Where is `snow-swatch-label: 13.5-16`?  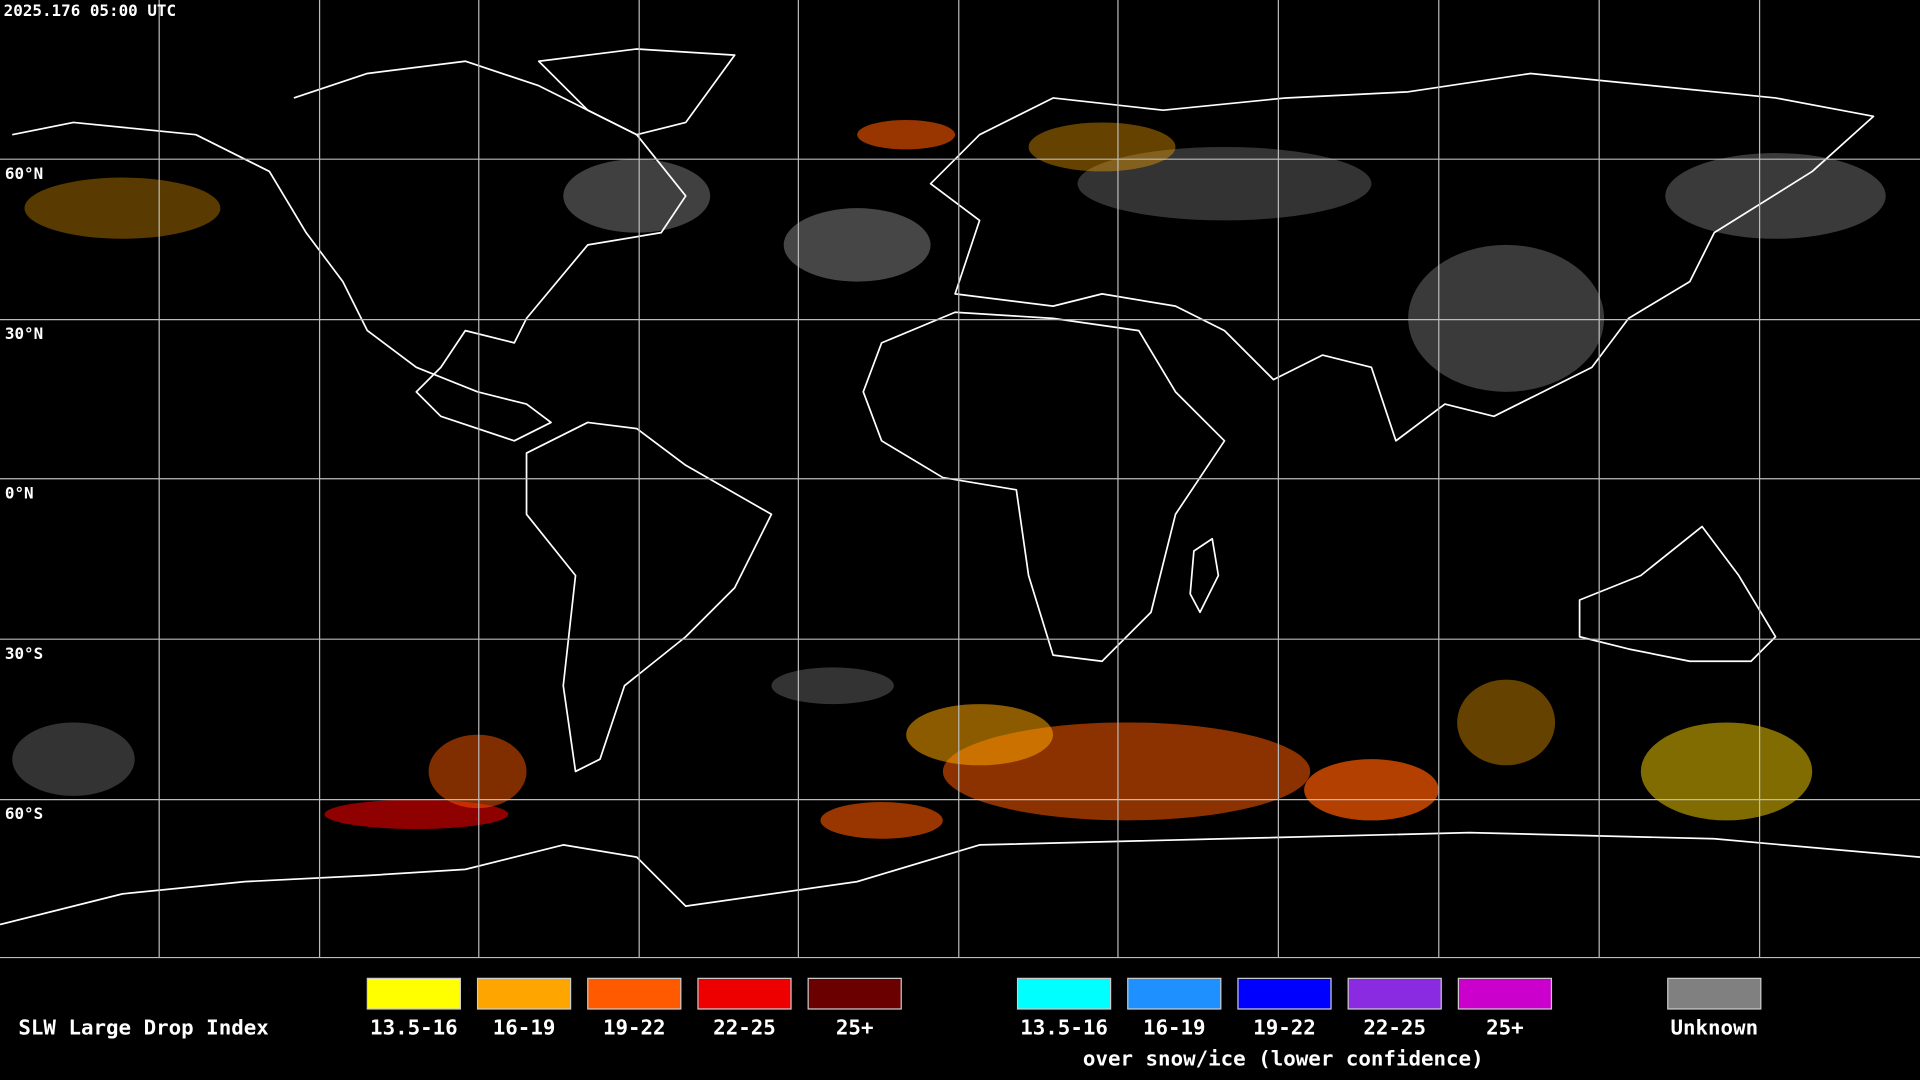 snow-swatch-label: 13.5-16 is located at coordinates (1064, 1028).